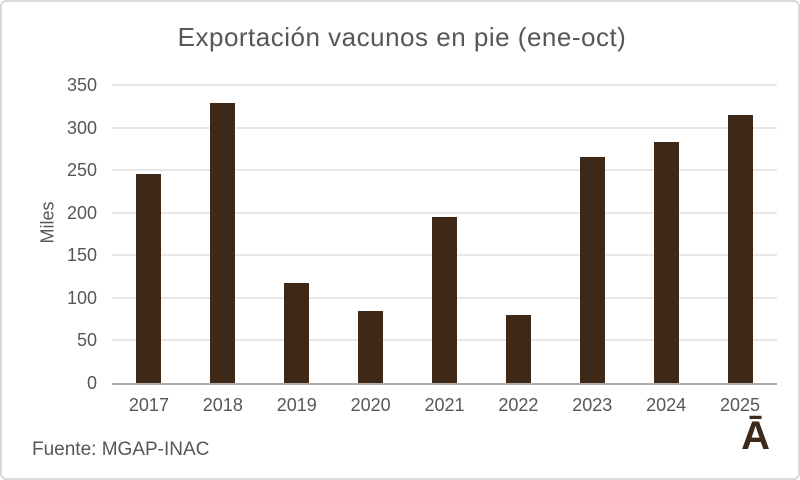 This screenshot has width=800, height=480. What do you see at coordinates (81, 212) in the screenshot?
I see `y-tick-label-200: 200` at bounding box center [81, 212].